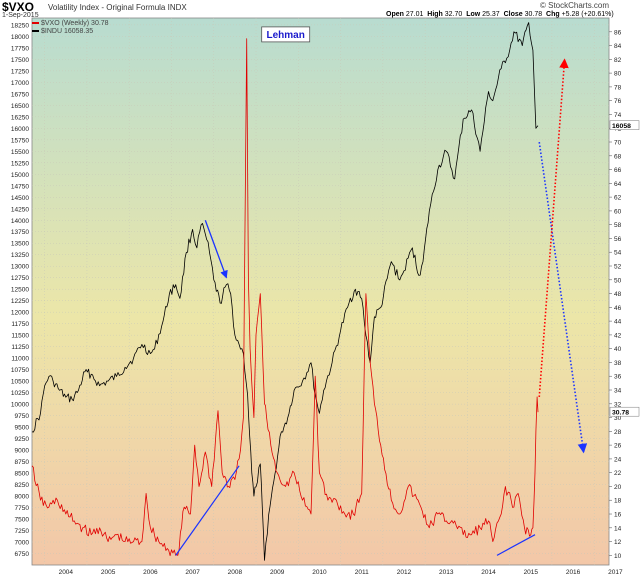 Image resolution: width=640 pixels, height=576 pixels. I want to click on chg-value: +5.28 (+20.61%), so click(587, 14).